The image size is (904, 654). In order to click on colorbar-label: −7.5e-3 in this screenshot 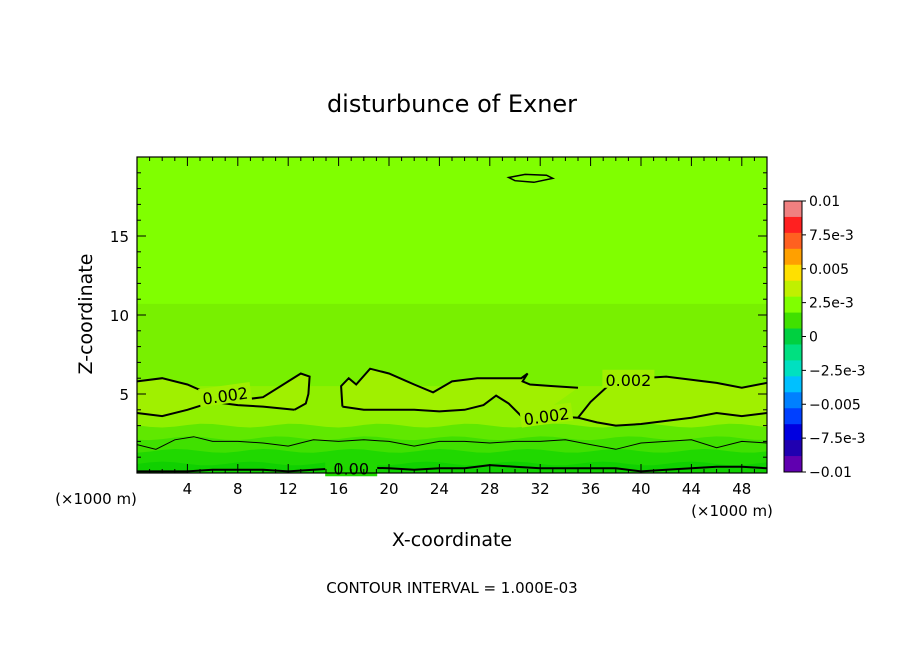, I will do `click(837, 439)`.